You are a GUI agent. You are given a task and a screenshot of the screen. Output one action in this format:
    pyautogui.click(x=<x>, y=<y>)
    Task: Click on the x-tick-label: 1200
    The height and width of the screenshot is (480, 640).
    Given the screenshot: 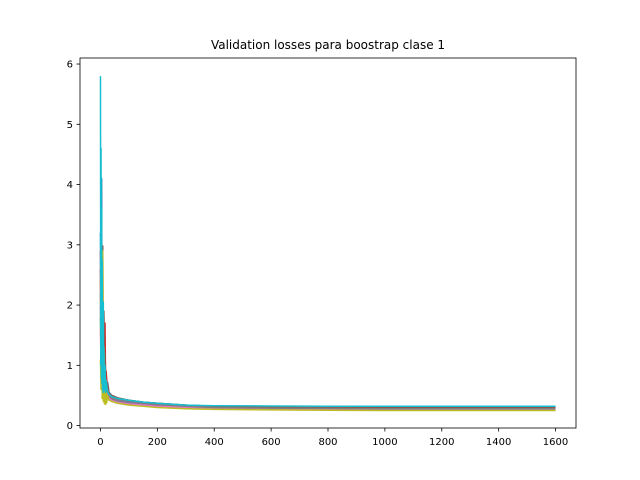 What is the action you would take?
    pyautogui.click(x=441, y=442)
    